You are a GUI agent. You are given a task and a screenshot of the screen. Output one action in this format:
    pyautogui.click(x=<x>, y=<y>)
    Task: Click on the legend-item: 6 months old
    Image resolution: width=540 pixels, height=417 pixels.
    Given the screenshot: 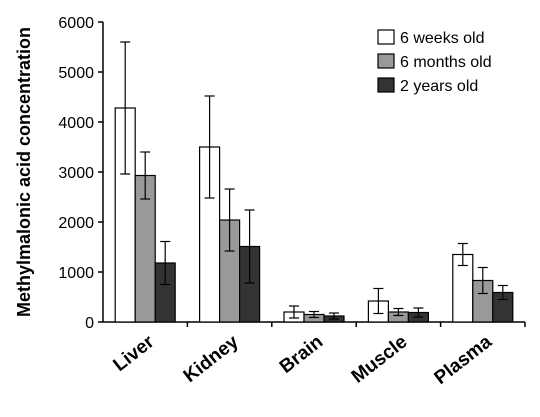 What is the action you would take?
    pyautogui.click(x=434, y=62)
    